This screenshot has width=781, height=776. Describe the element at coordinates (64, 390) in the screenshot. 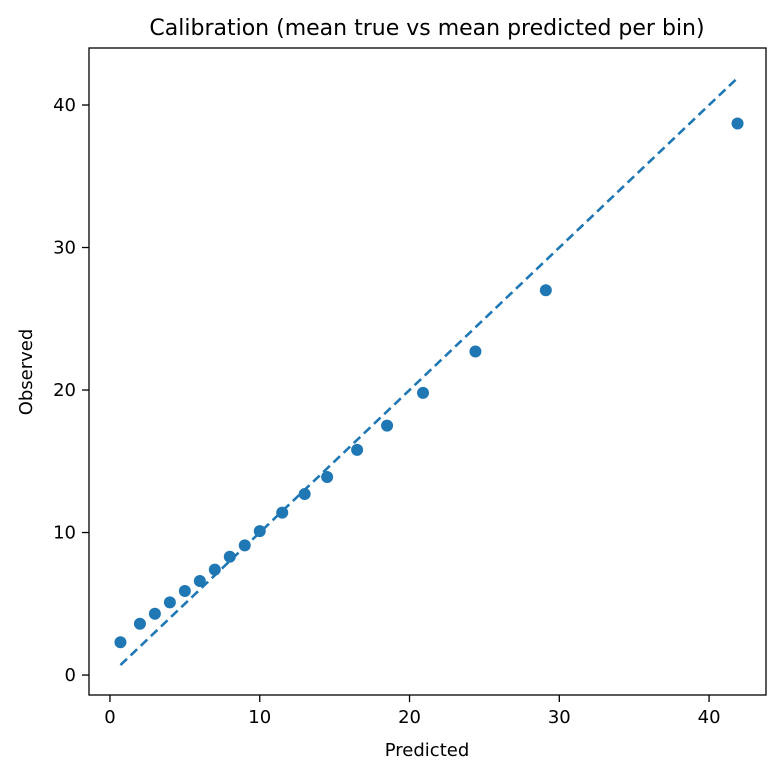

I see `y-tick-label: 20` at that location.